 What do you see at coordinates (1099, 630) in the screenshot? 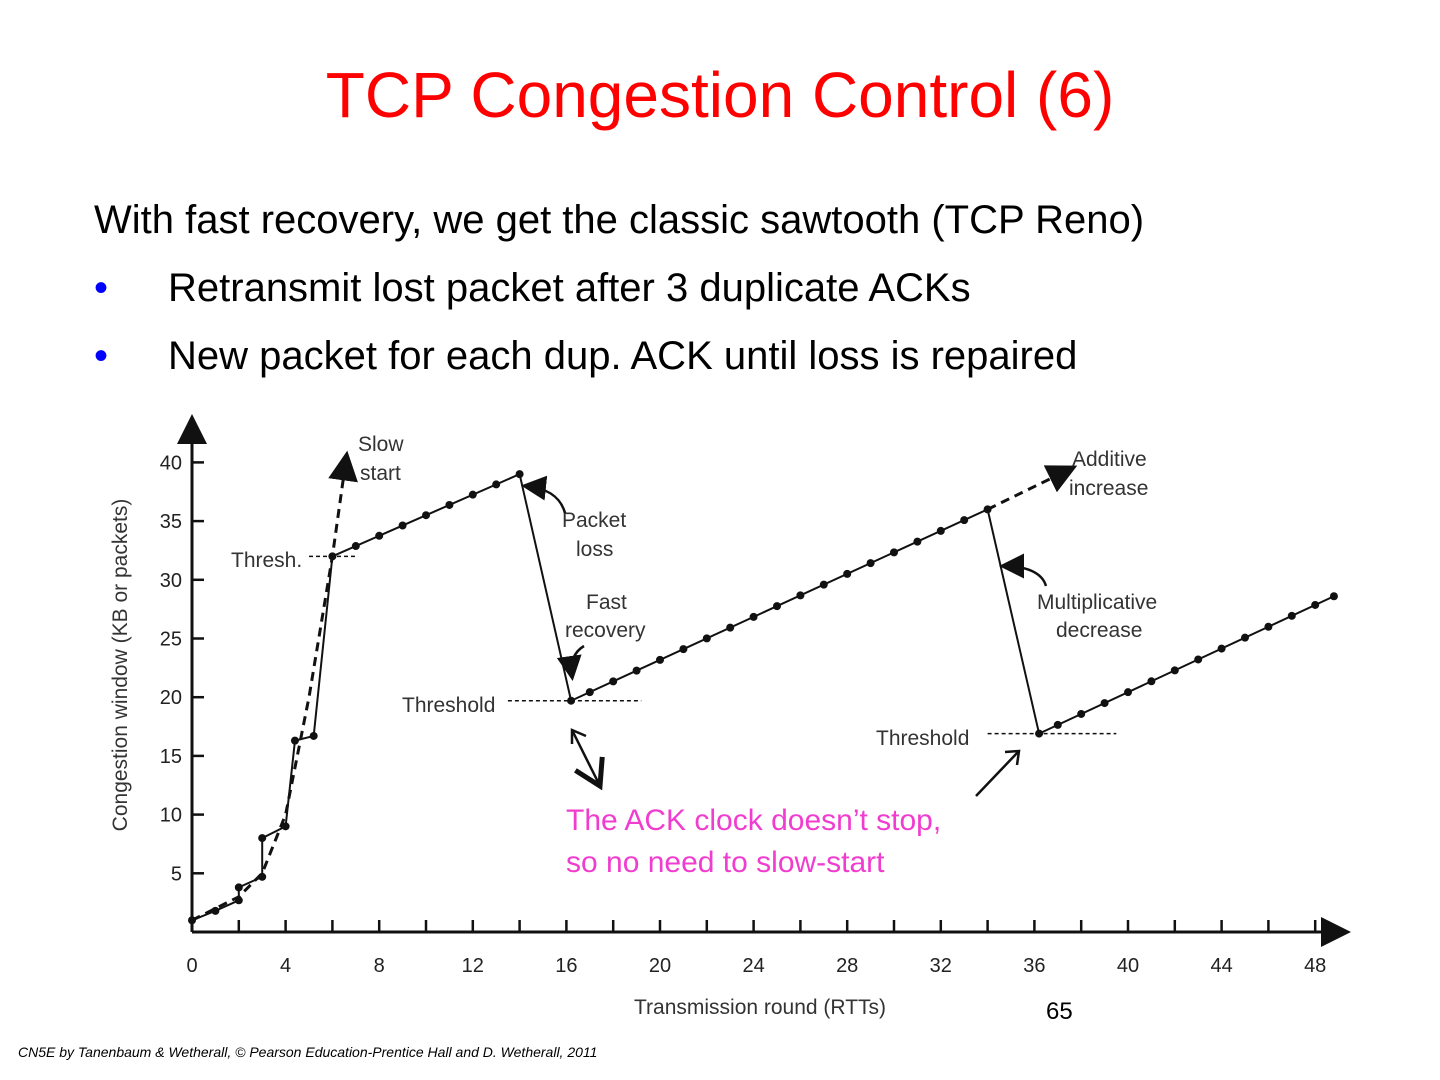
I see `annotation-multiplicative-decrease: decrease` at bounding box center [1099, 630].